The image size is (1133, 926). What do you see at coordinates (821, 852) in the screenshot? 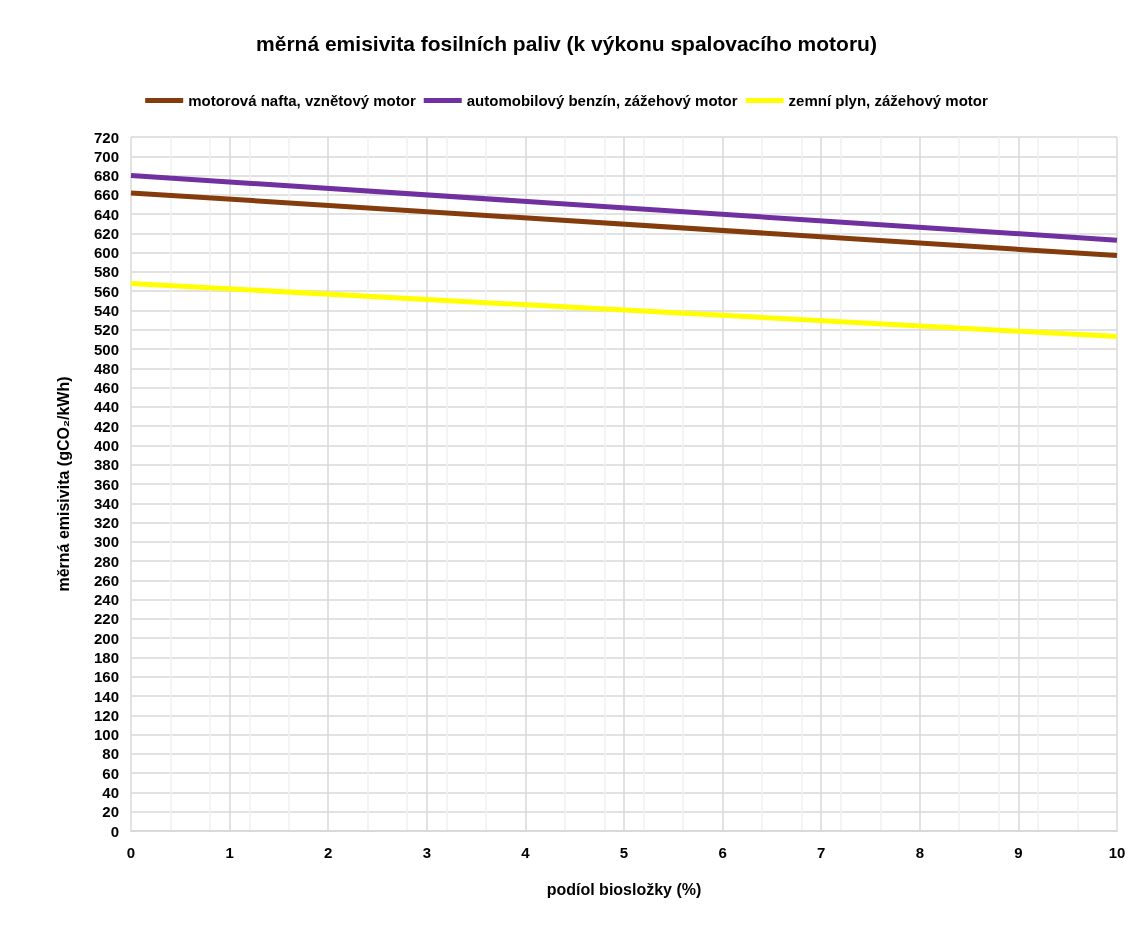
I see `x-tick-label: 7` at bounding box center [821, 852].